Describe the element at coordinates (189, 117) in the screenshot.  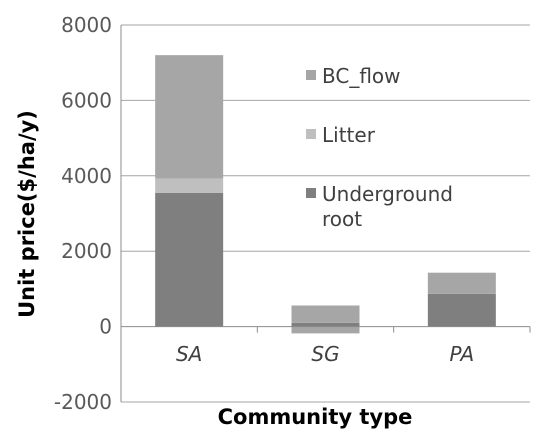
I see `bar-sa-bc-flow` at that location.